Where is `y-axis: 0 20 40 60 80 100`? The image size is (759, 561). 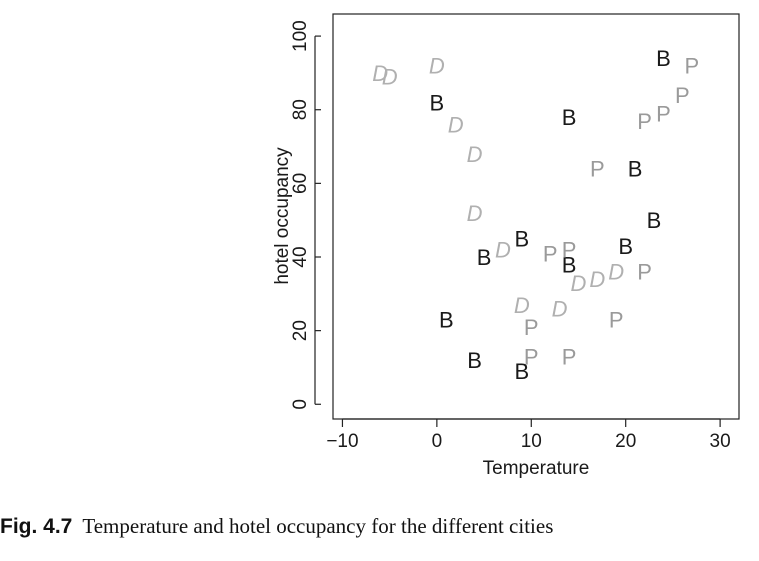 y-axis: 0 20 40 60 80 100 is located at coordinates (305, 215).